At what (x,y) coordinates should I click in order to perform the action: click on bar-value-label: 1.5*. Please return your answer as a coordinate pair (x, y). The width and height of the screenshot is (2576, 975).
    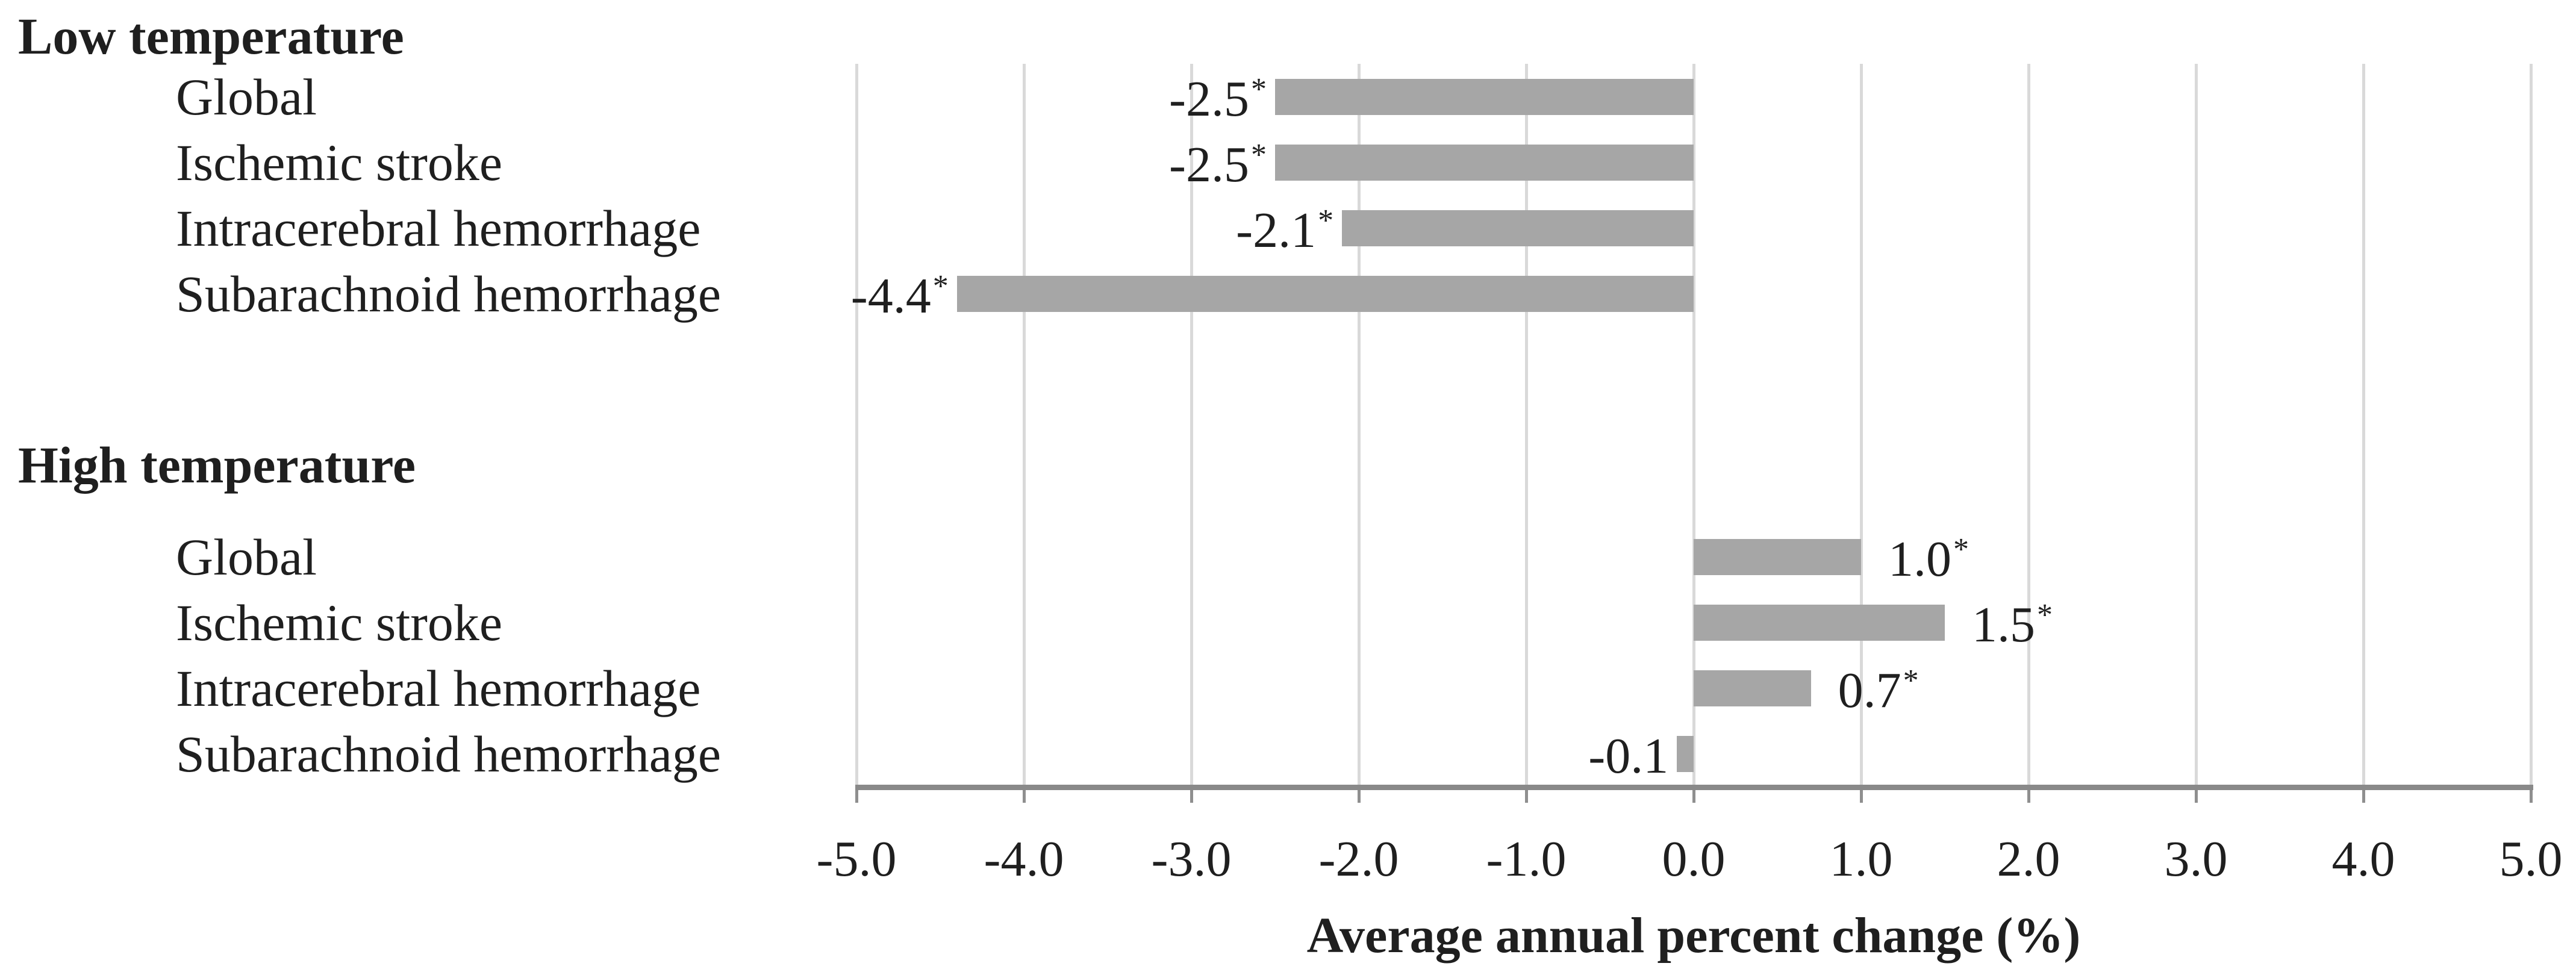
    Looking at the image, I should click on (2012, 625).